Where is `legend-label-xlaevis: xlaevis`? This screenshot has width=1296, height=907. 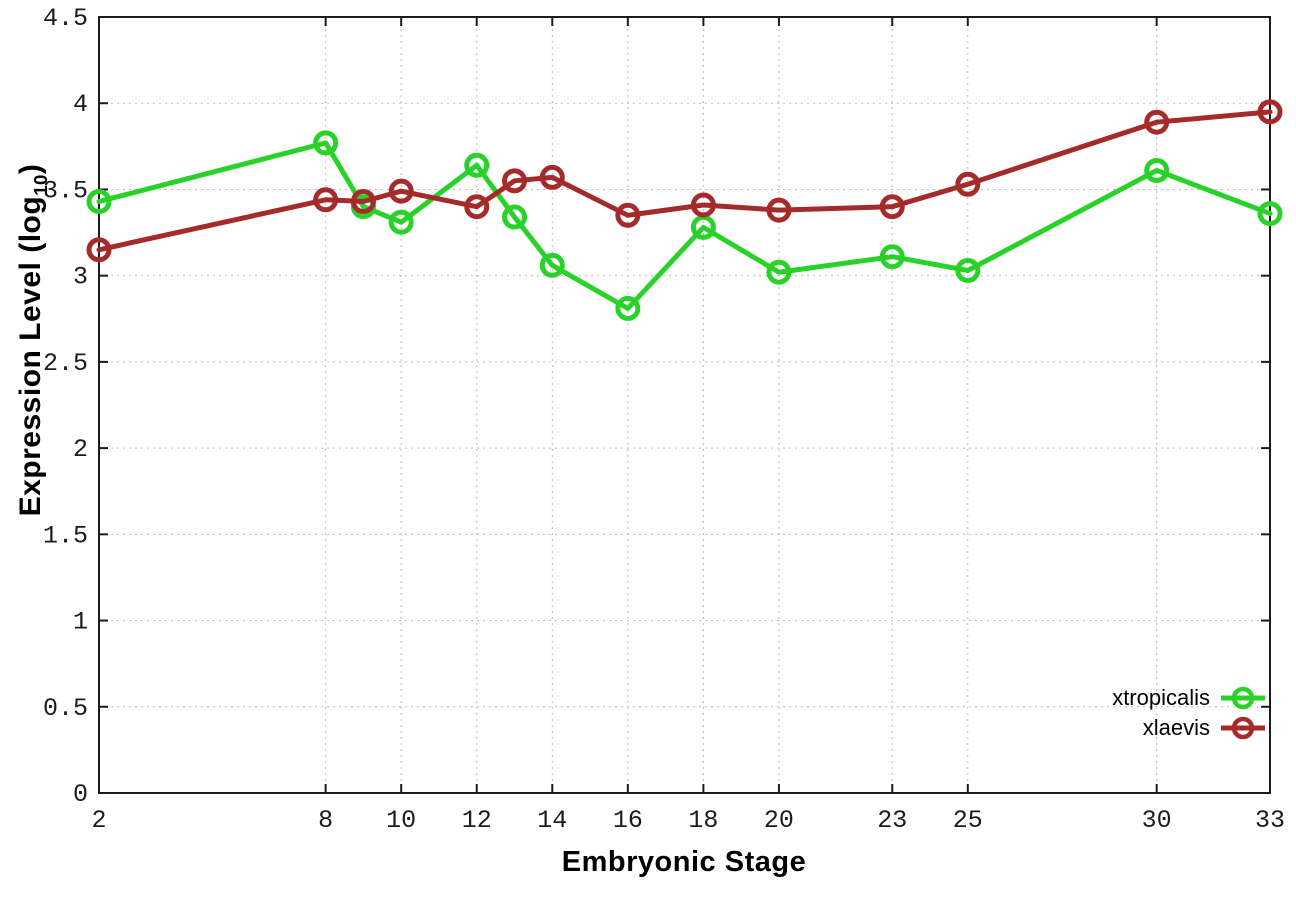
legend-label-xlaevis: xlaevis is located at coordinates (1176, 727).